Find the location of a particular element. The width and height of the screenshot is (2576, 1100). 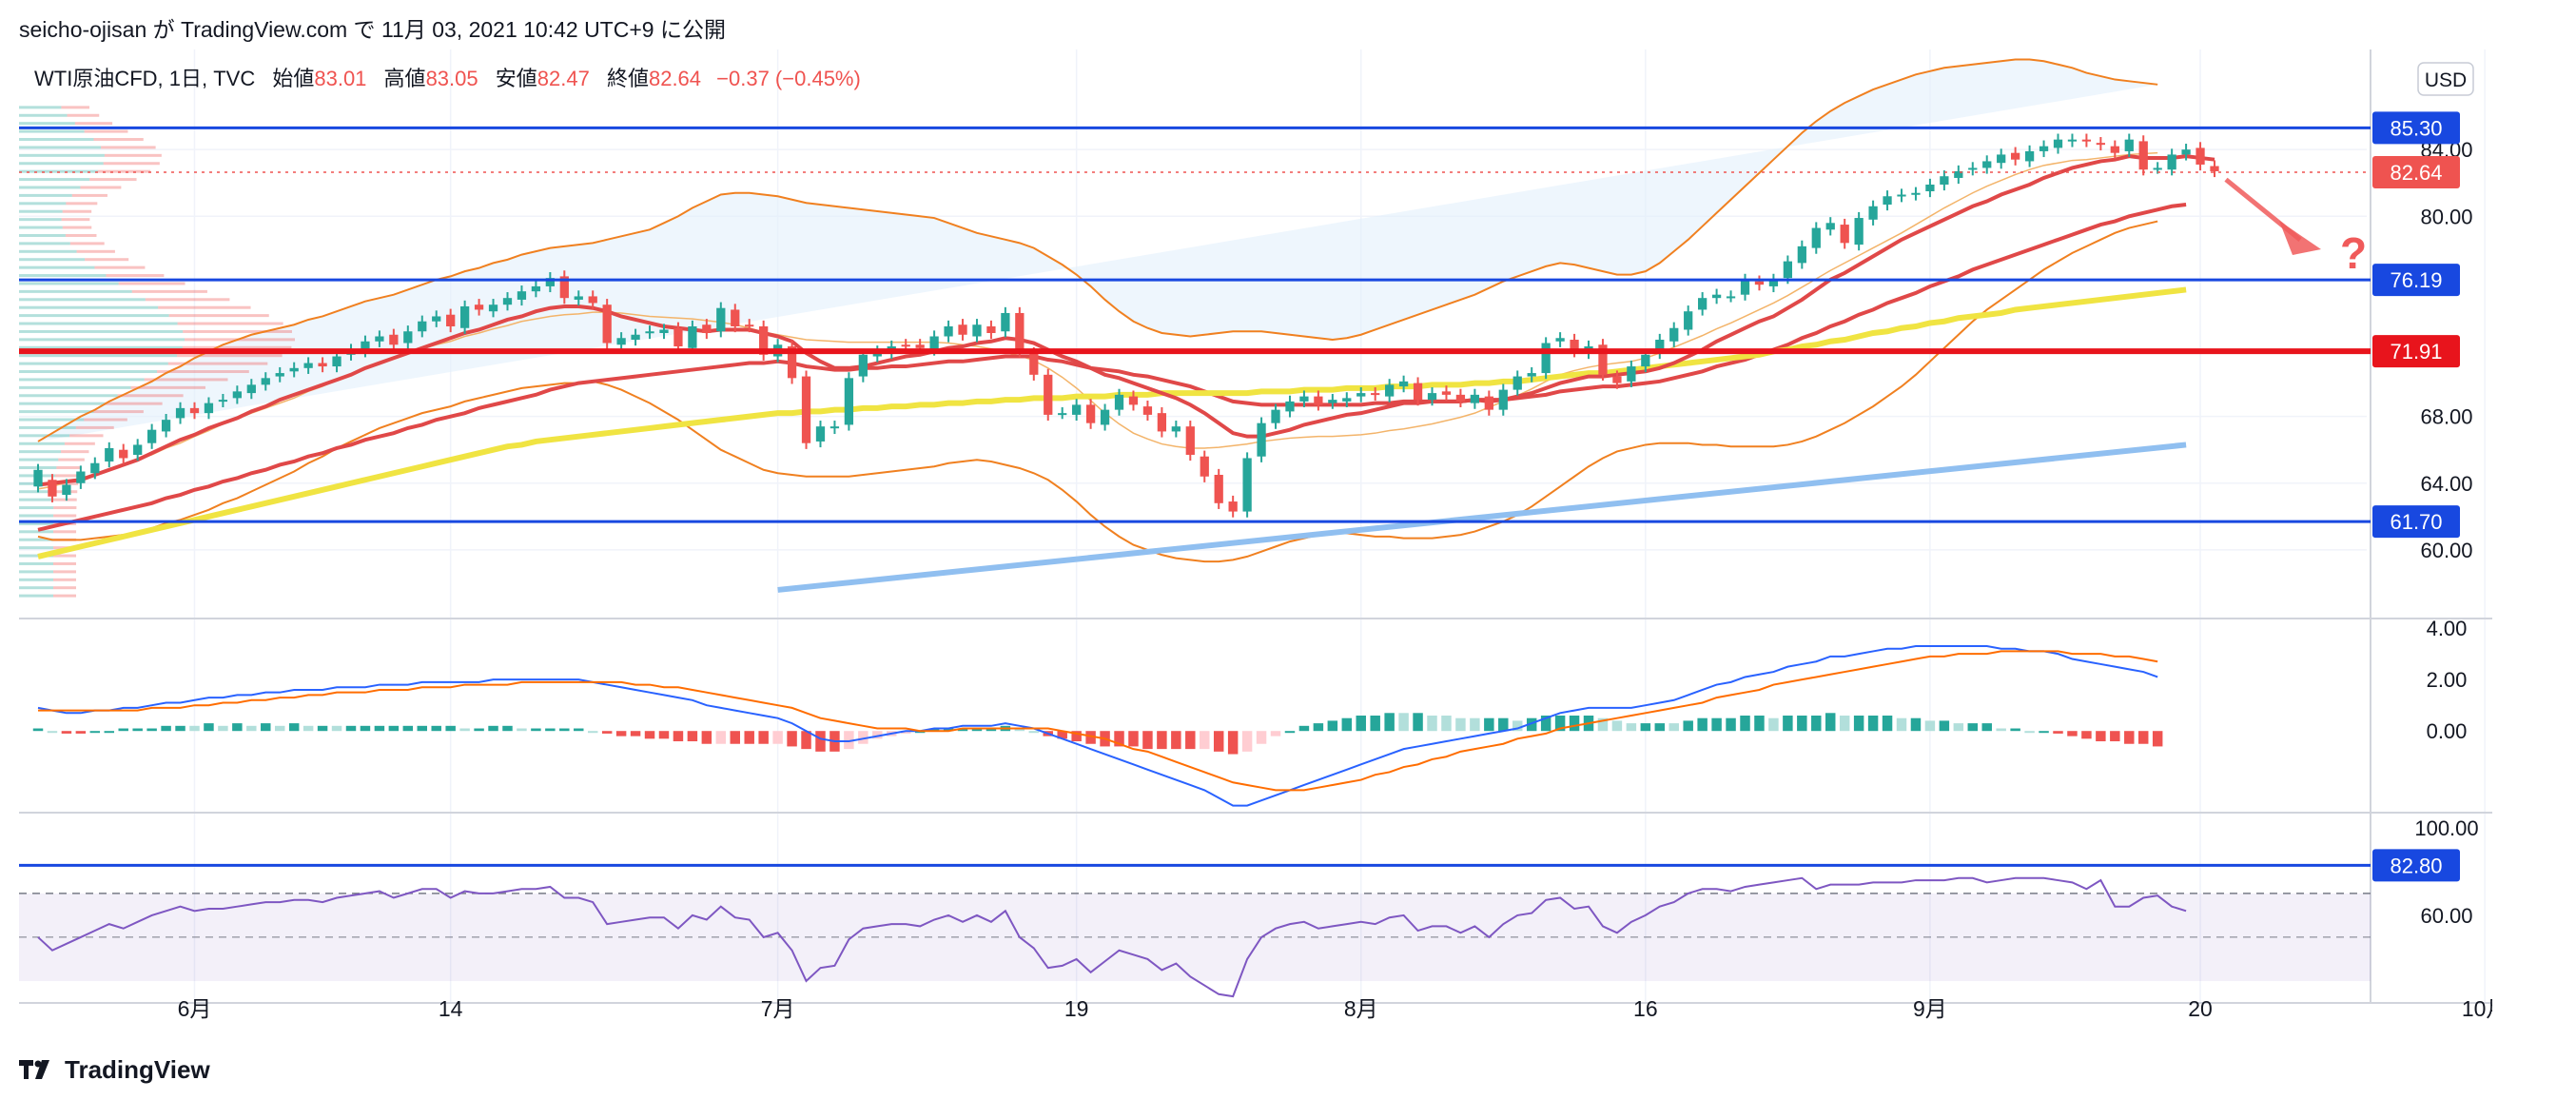

time-tick-label: 10月 is located at coordinates (2477, 1009).